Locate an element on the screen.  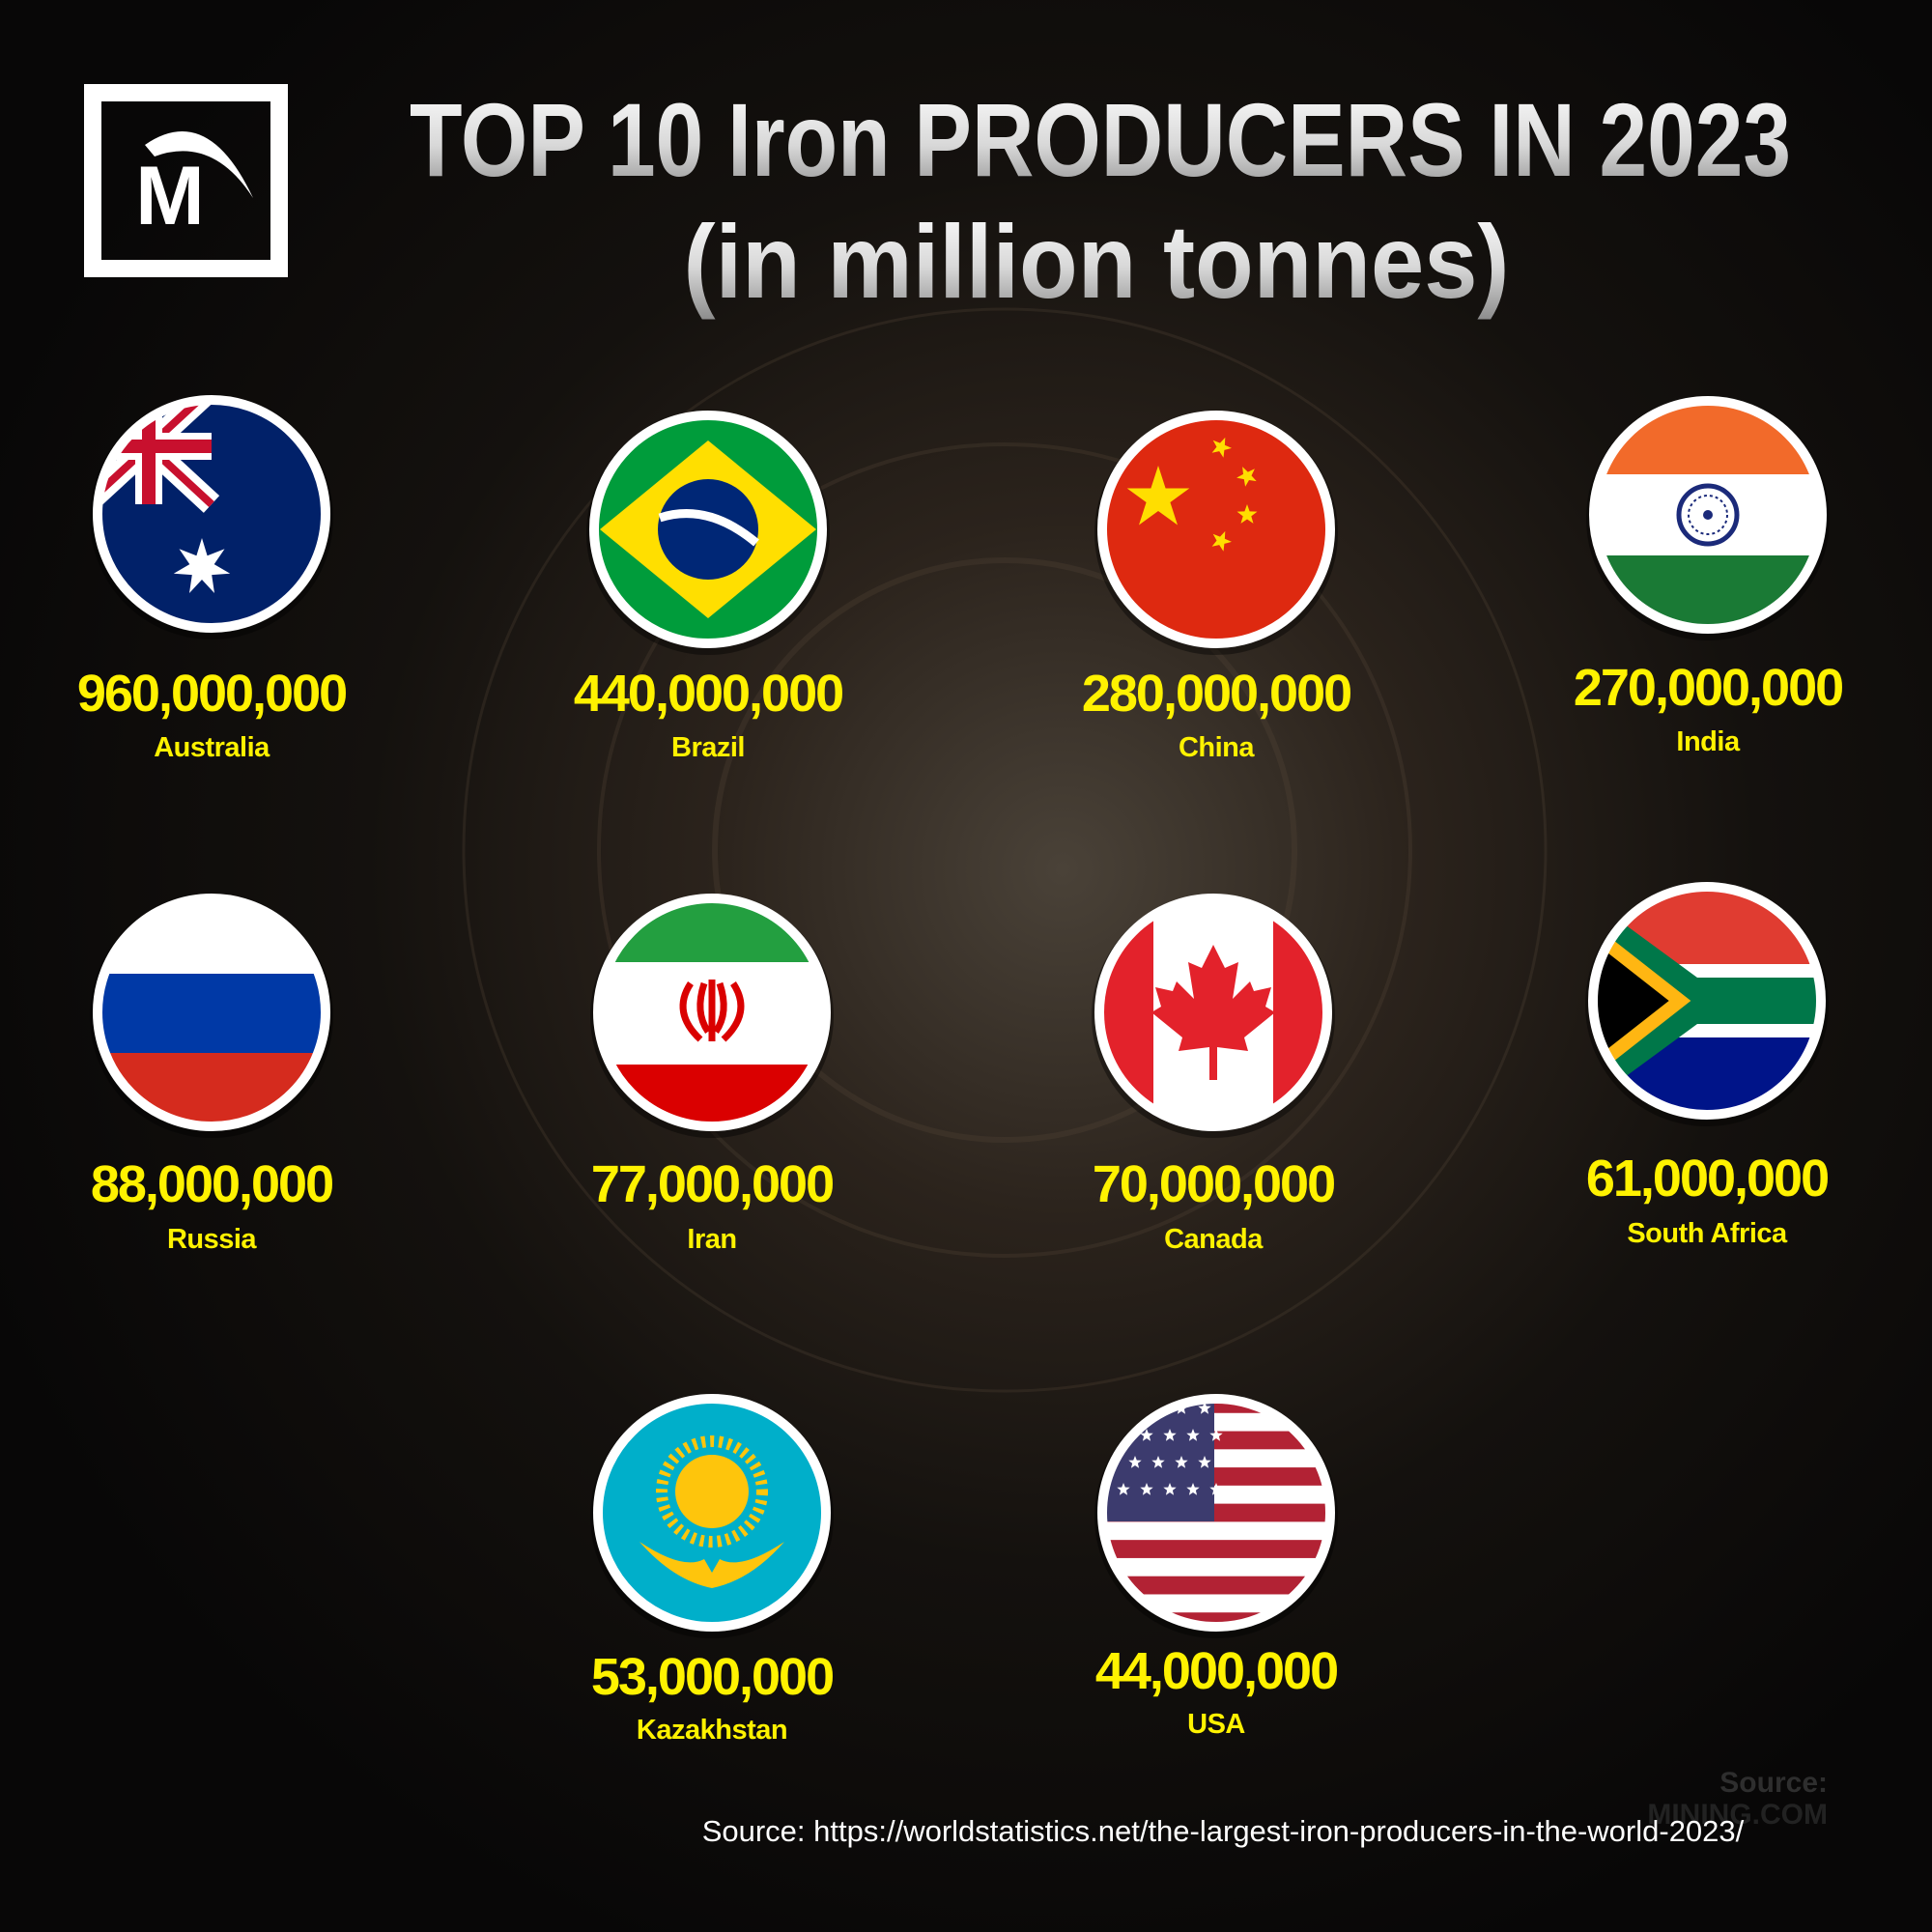
producer: 53,000,000 Kazakhstan is located at coordinates (712, 1570).